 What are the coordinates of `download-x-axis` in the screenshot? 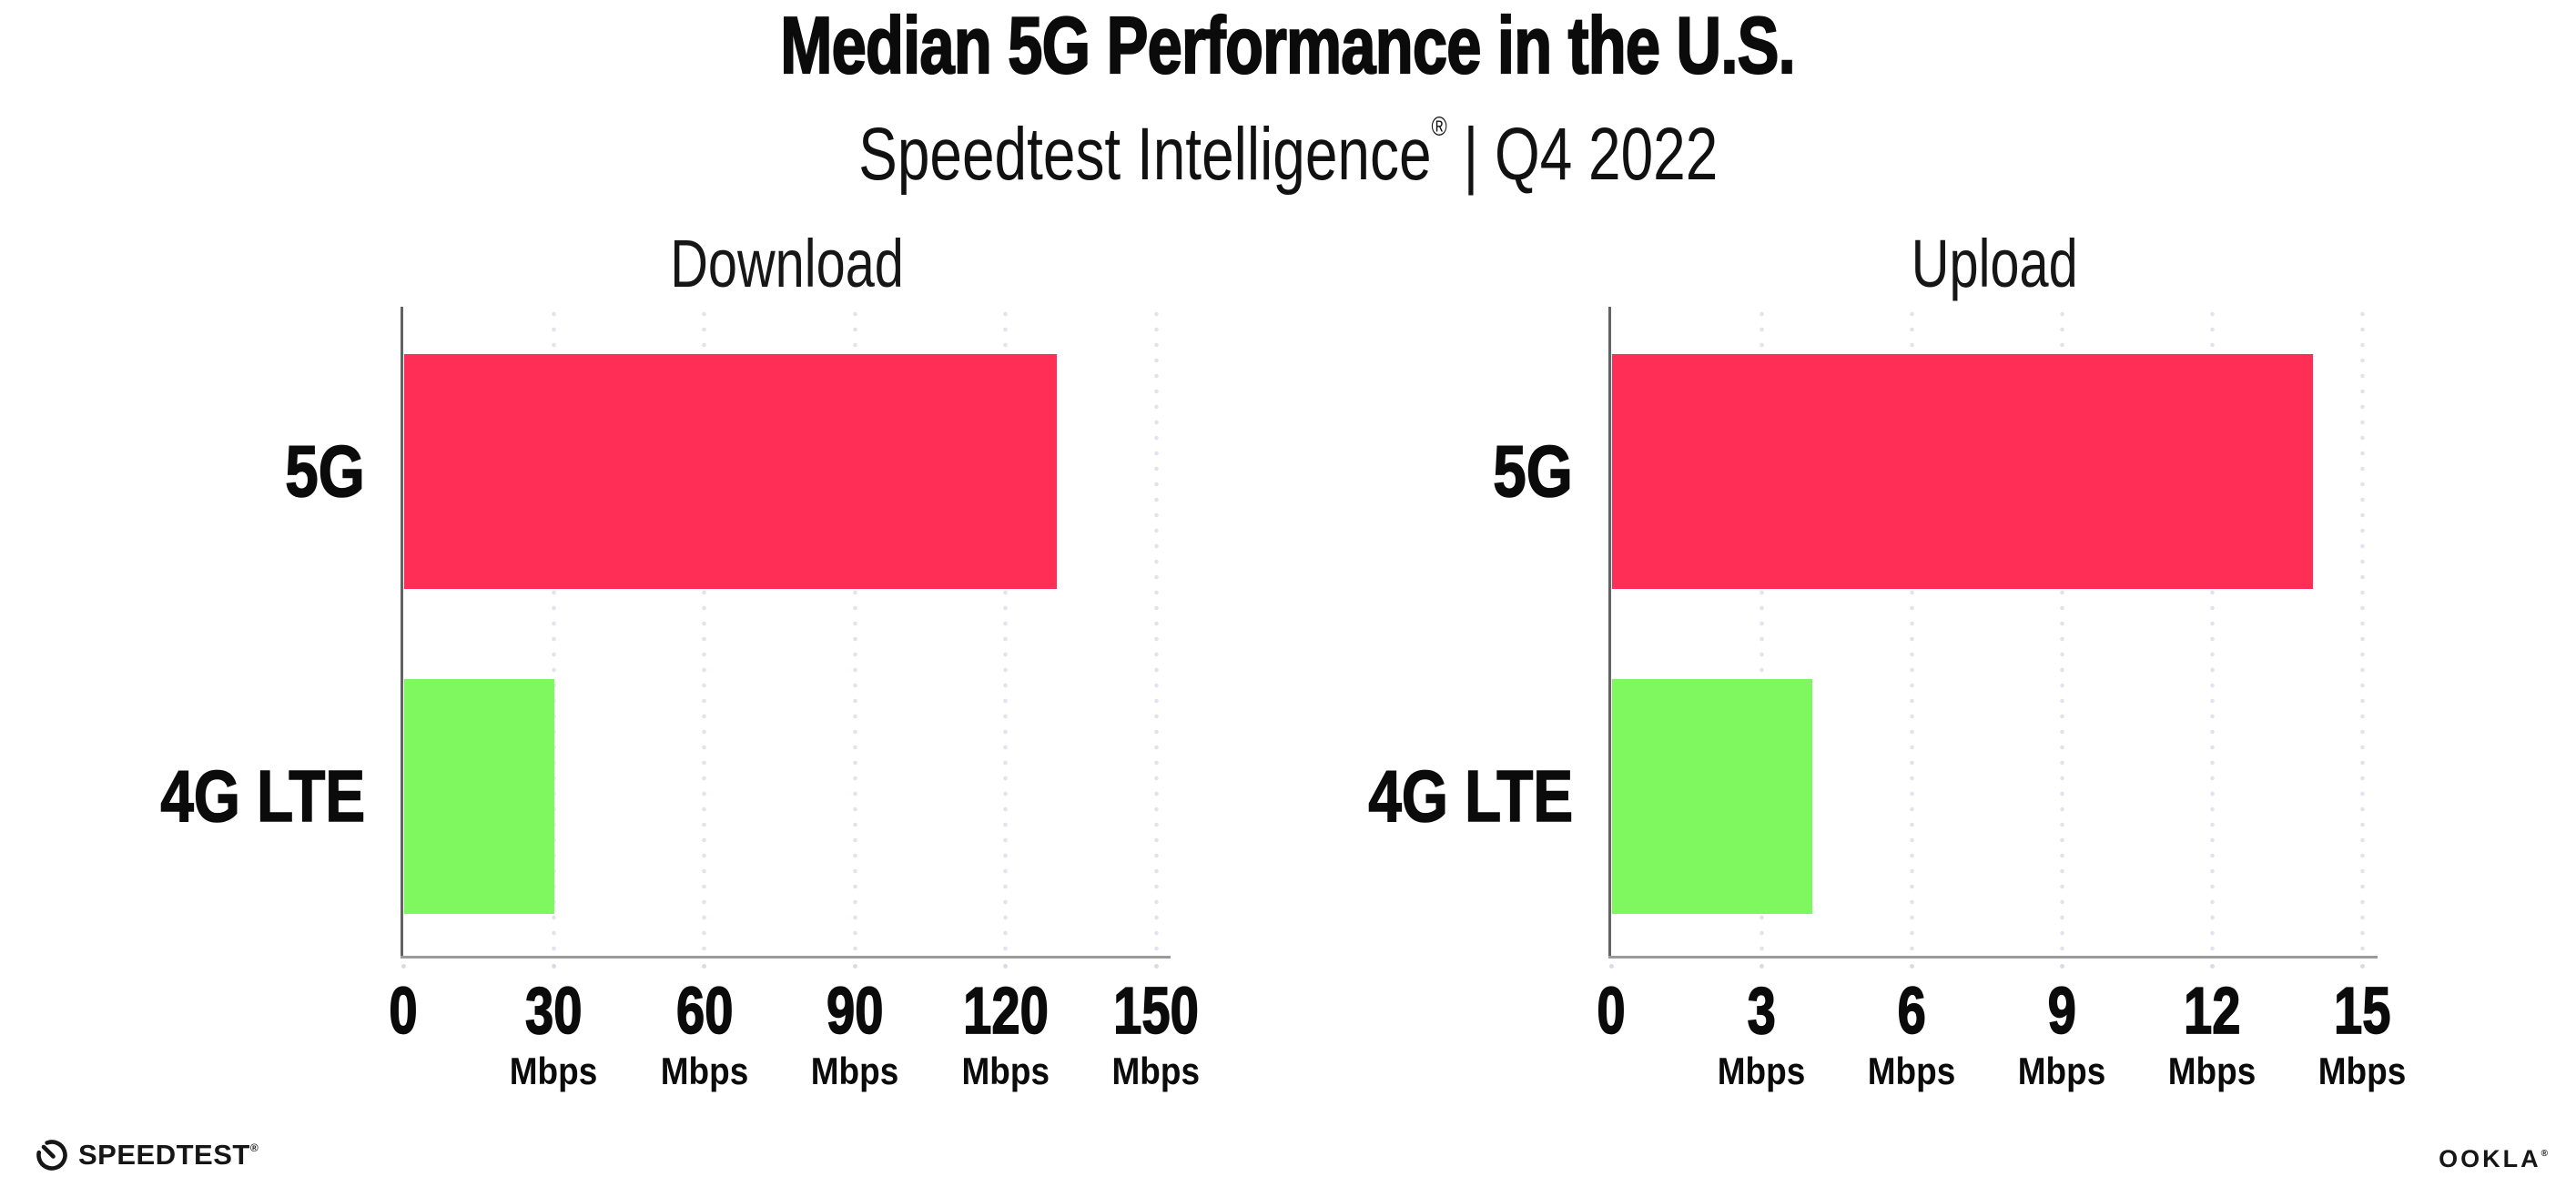 It's located at (786, 957).